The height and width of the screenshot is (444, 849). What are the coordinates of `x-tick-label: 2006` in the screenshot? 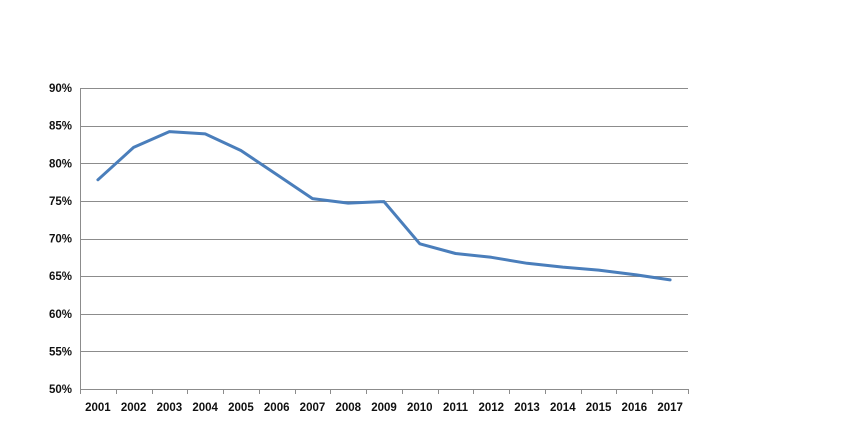 It's located at (277, 408).